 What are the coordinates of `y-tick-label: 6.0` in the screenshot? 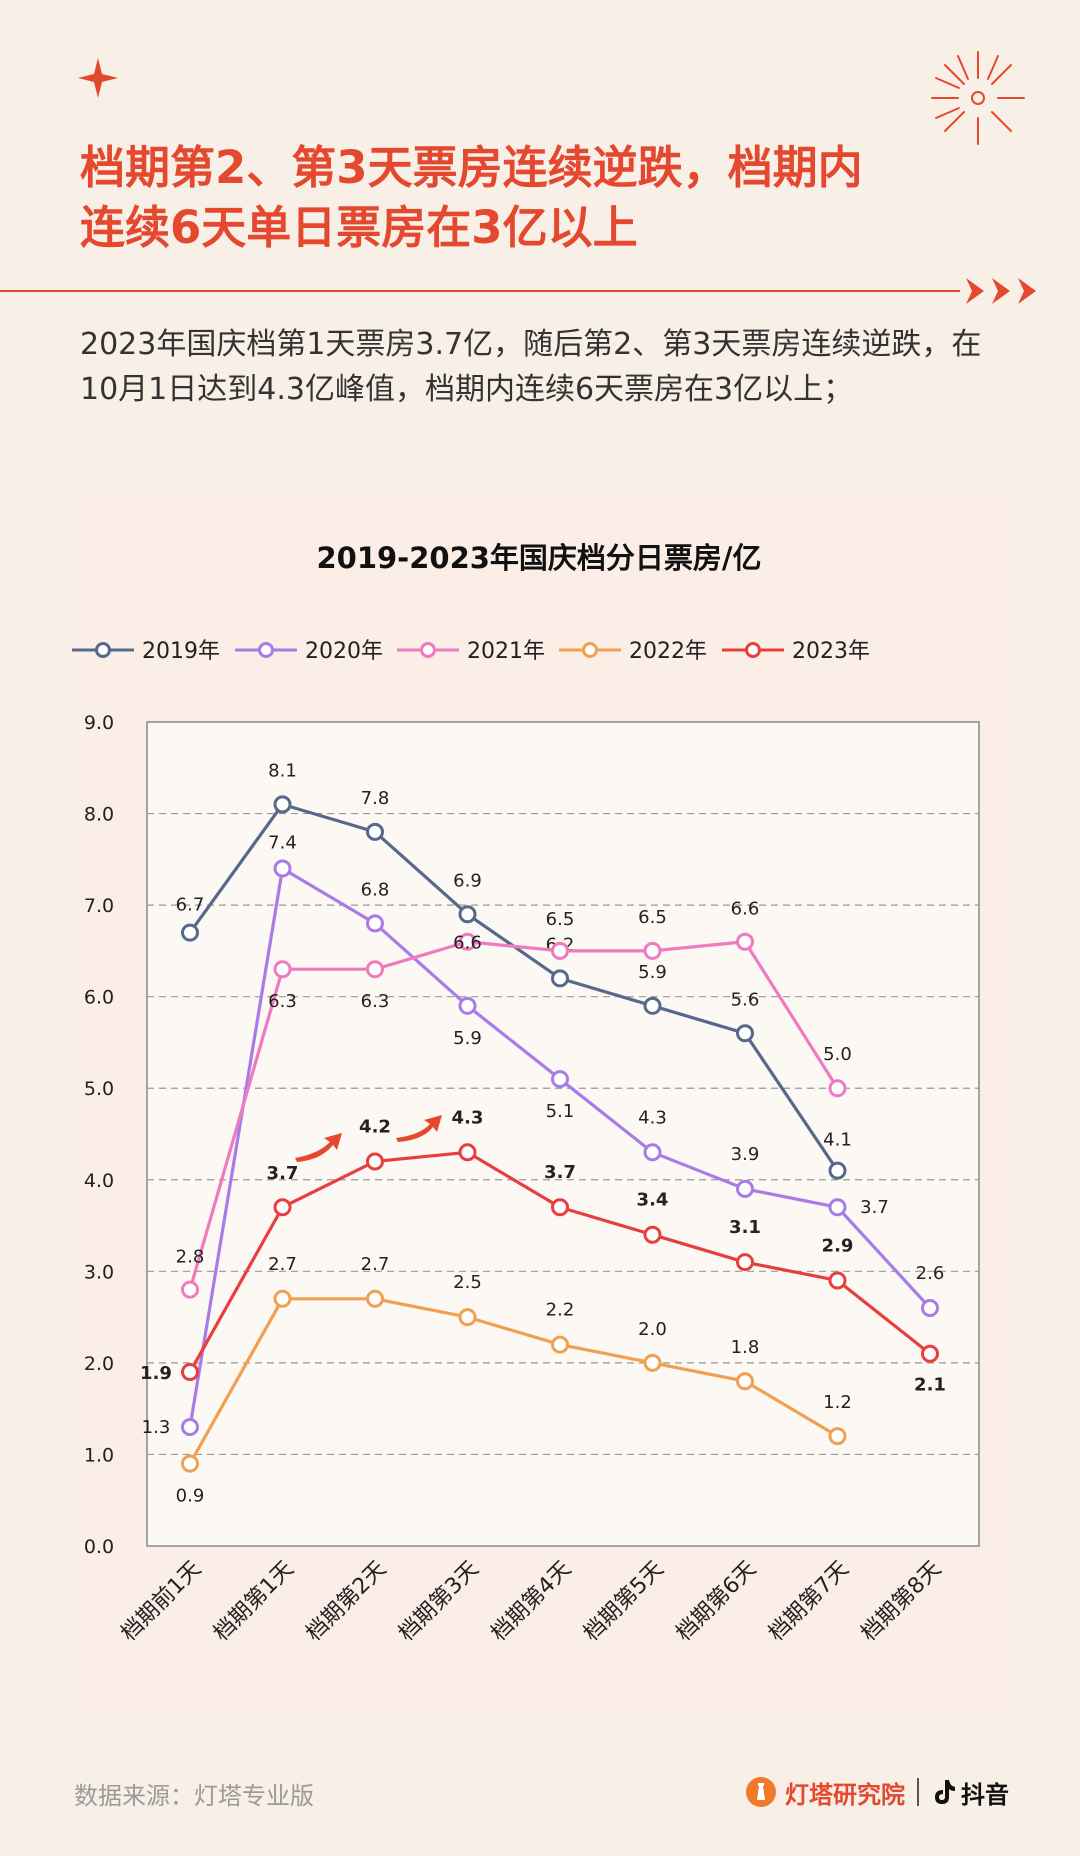 It's located at (99, 998).